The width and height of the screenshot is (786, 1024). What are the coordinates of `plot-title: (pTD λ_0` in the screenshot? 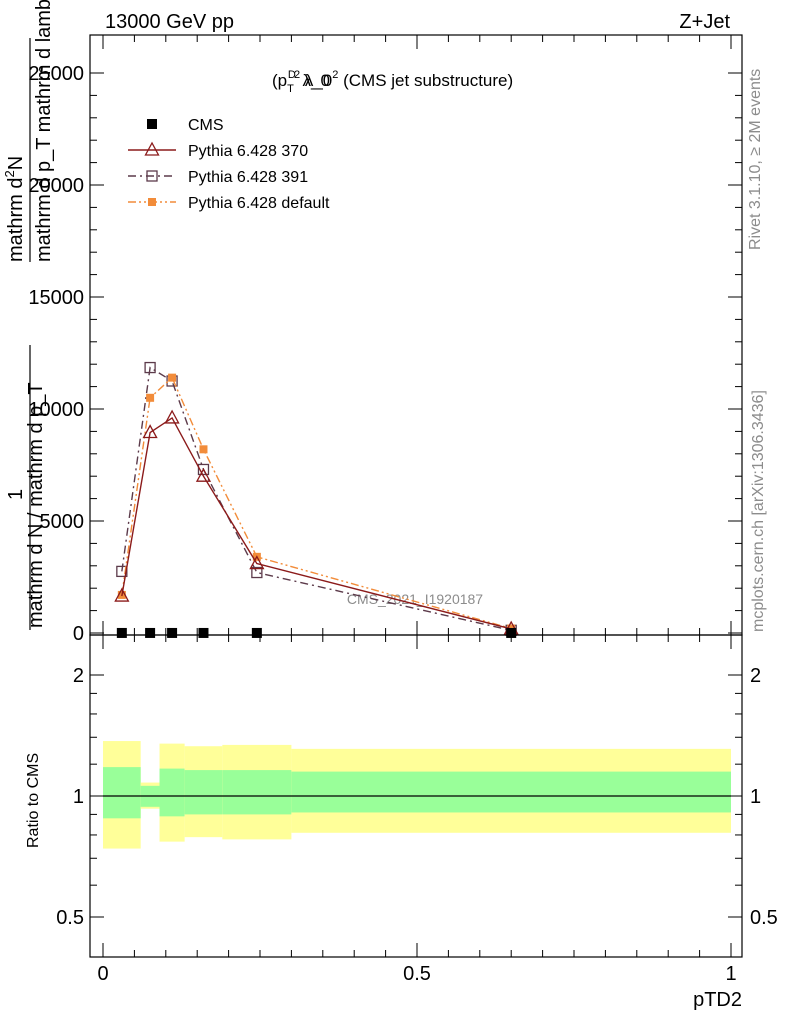 It's located at (301, 82).